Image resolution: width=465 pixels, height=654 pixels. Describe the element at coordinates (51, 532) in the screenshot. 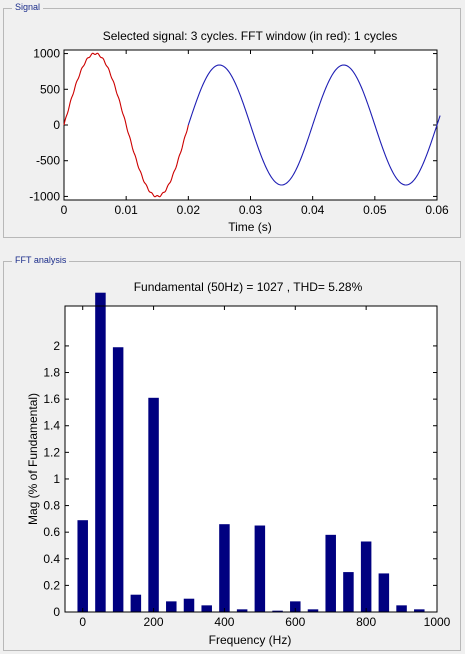

I see `fft-ytick-label: 0.6` at that location.